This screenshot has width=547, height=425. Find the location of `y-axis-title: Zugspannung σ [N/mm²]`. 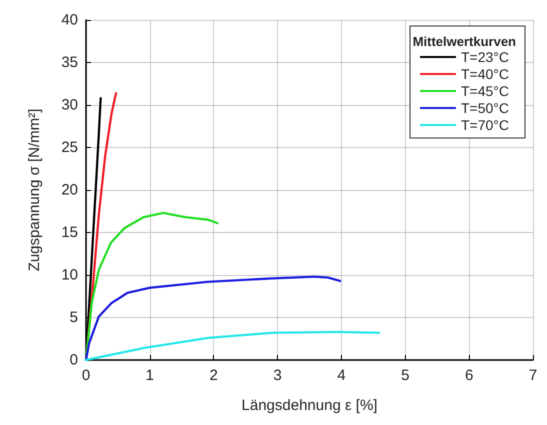

y-axis-title: Zugspannung σ [N/mm²] is located at coordinates (34, 190).